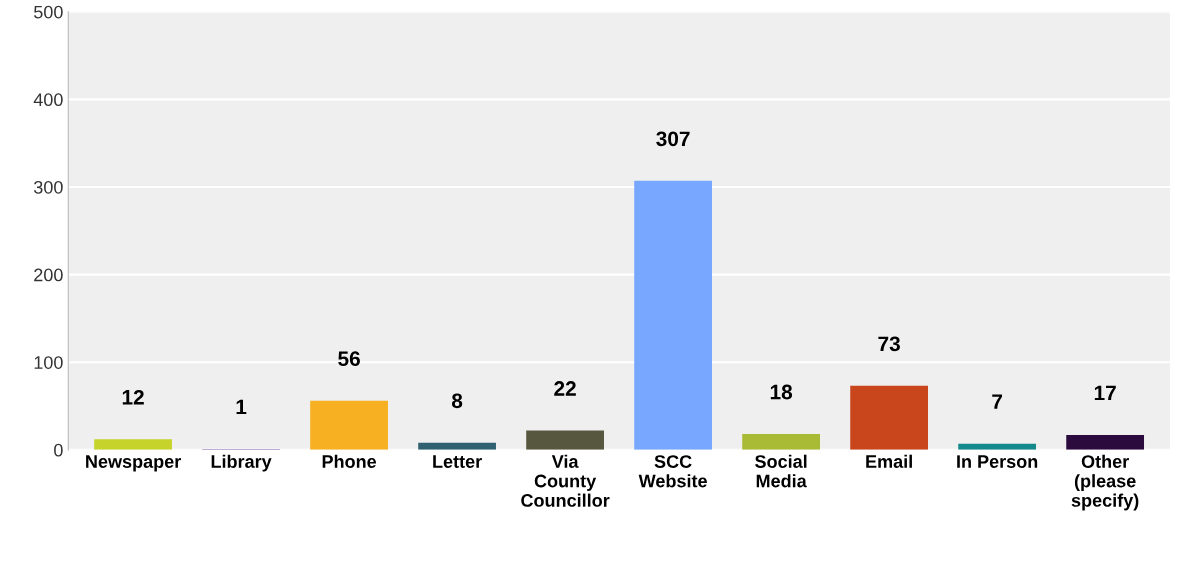 The image size is (1177, 588). Describe the element at coordinates (673, 139) in the screenshot. I see `data-label: 307` at that location.